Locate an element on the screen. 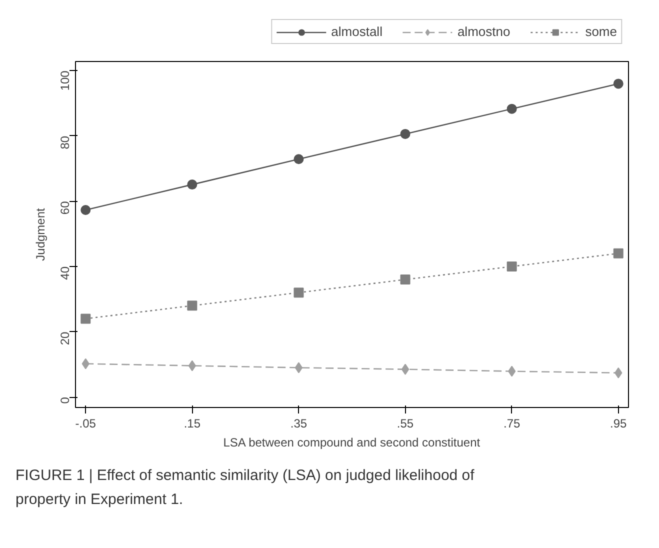  x-tick-label: .95 is located at coordinates (619, 423).